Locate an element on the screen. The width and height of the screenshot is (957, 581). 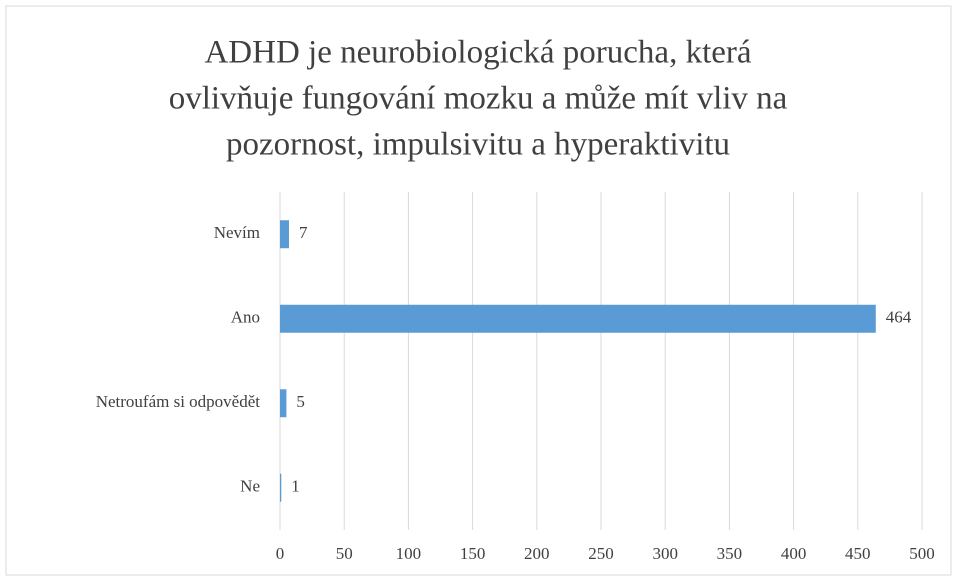
x-tick-label: 500 is located at coordinates (922, 553).